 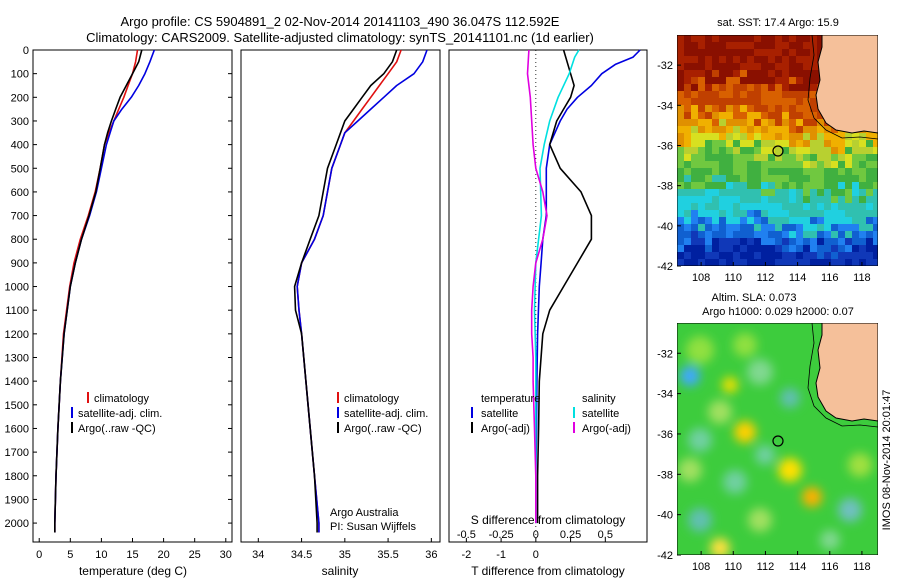 What do you see at coordinates (122, 399) in the screenshot?
I see `legend-label-climatology: climatology` at bounding box center [122, 399].